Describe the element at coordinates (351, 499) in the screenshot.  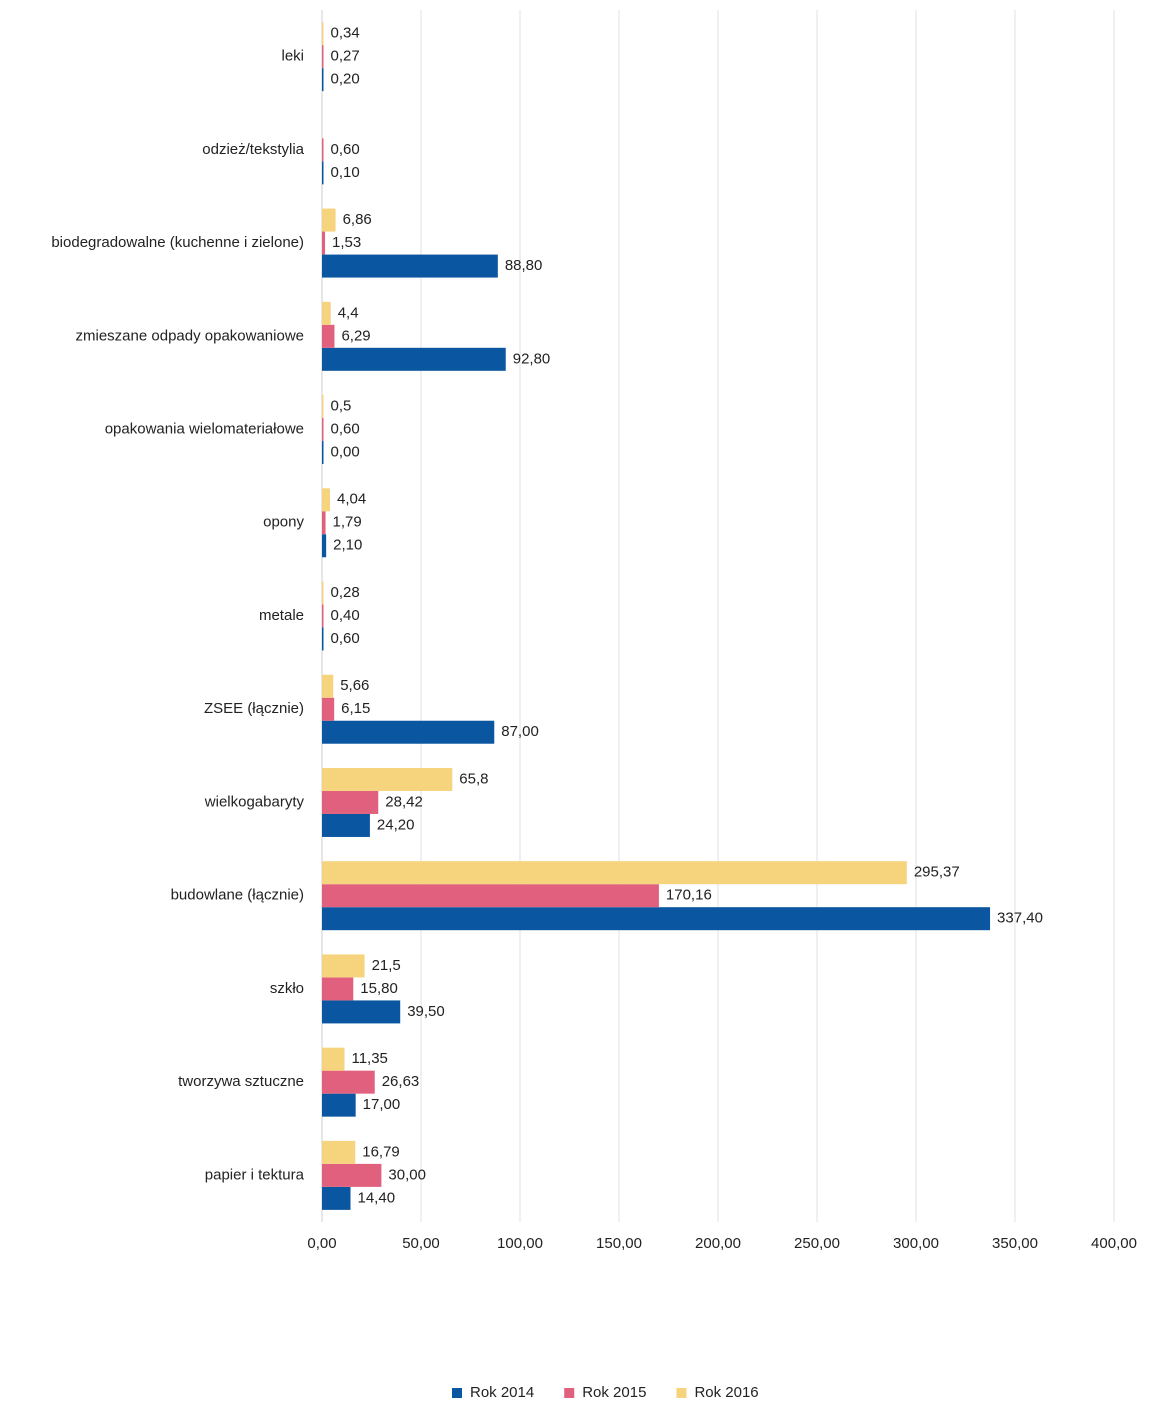
I see `data-label: 4,04` at that location.